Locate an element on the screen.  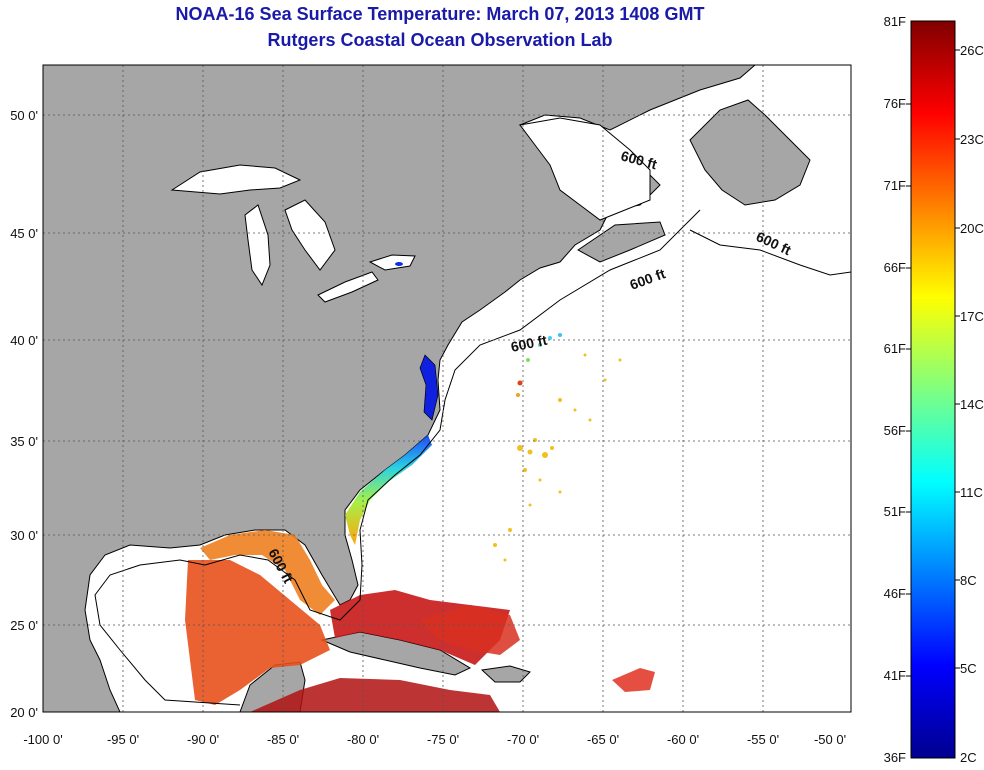
colorbar-f-label: 46F is located at coordinates (895, 593).